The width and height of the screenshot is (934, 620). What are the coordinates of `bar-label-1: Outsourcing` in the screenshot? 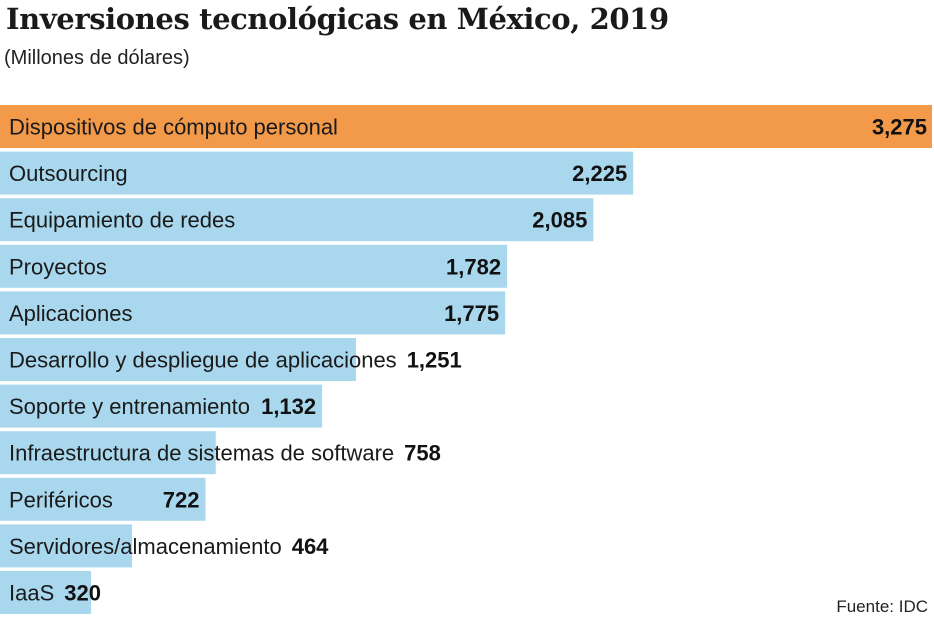 It's located at (68, 173).